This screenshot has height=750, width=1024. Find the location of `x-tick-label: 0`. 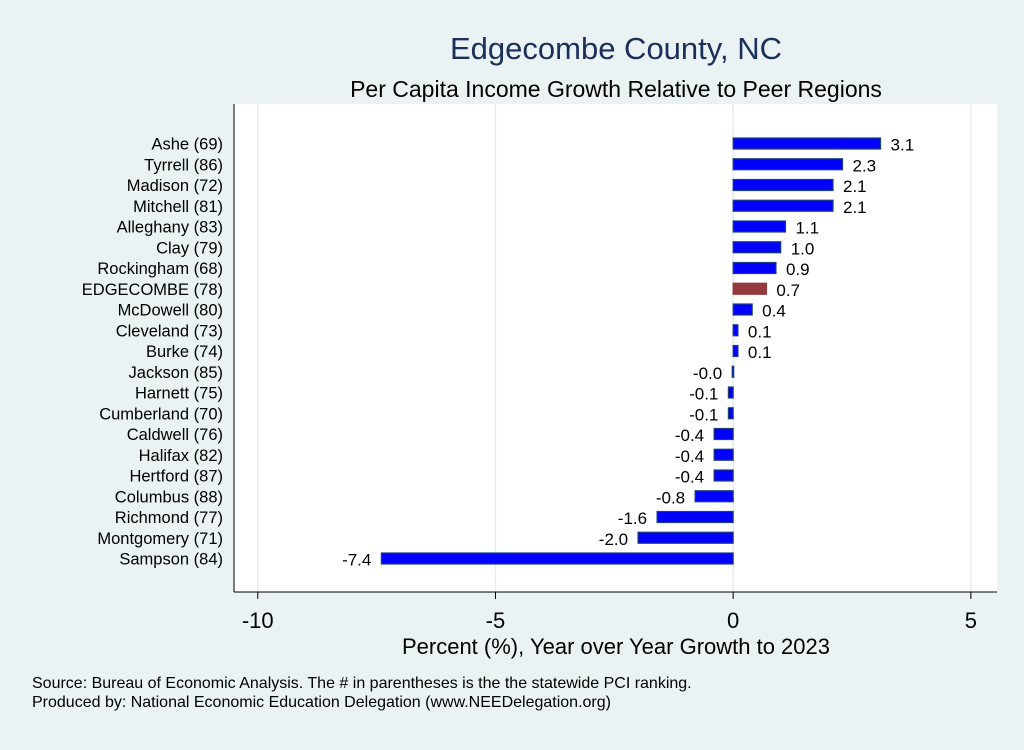

x-tick-label: 0 is located at coordinates (733, 620).